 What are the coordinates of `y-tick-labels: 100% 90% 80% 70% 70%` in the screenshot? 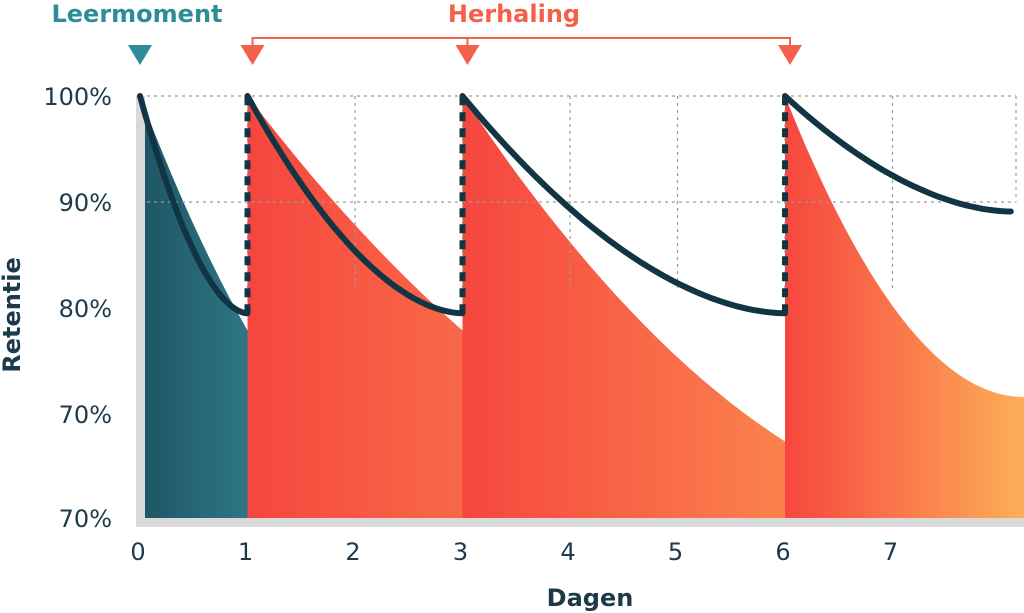 It's located at (77, 308).